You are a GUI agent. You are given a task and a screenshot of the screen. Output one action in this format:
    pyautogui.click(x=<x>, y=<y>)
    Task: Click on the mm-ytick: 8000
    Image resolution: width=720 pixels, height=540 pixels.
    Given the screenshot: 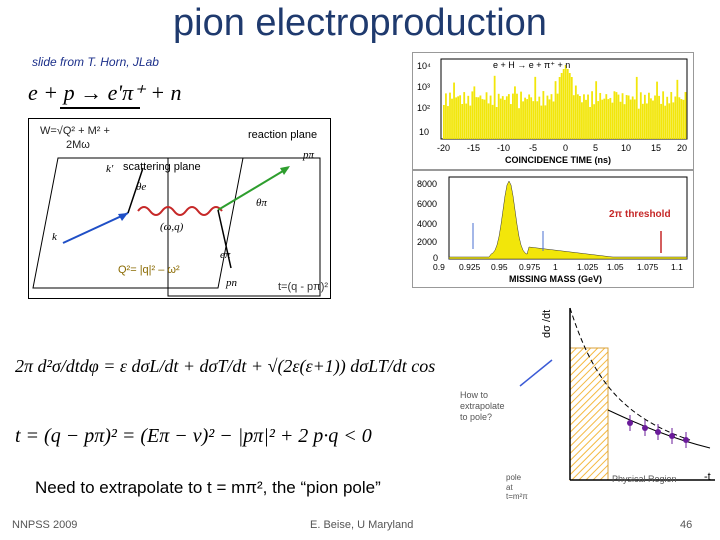 What is the action you would take?
    pyautogui.click(x=427, y=184)
    